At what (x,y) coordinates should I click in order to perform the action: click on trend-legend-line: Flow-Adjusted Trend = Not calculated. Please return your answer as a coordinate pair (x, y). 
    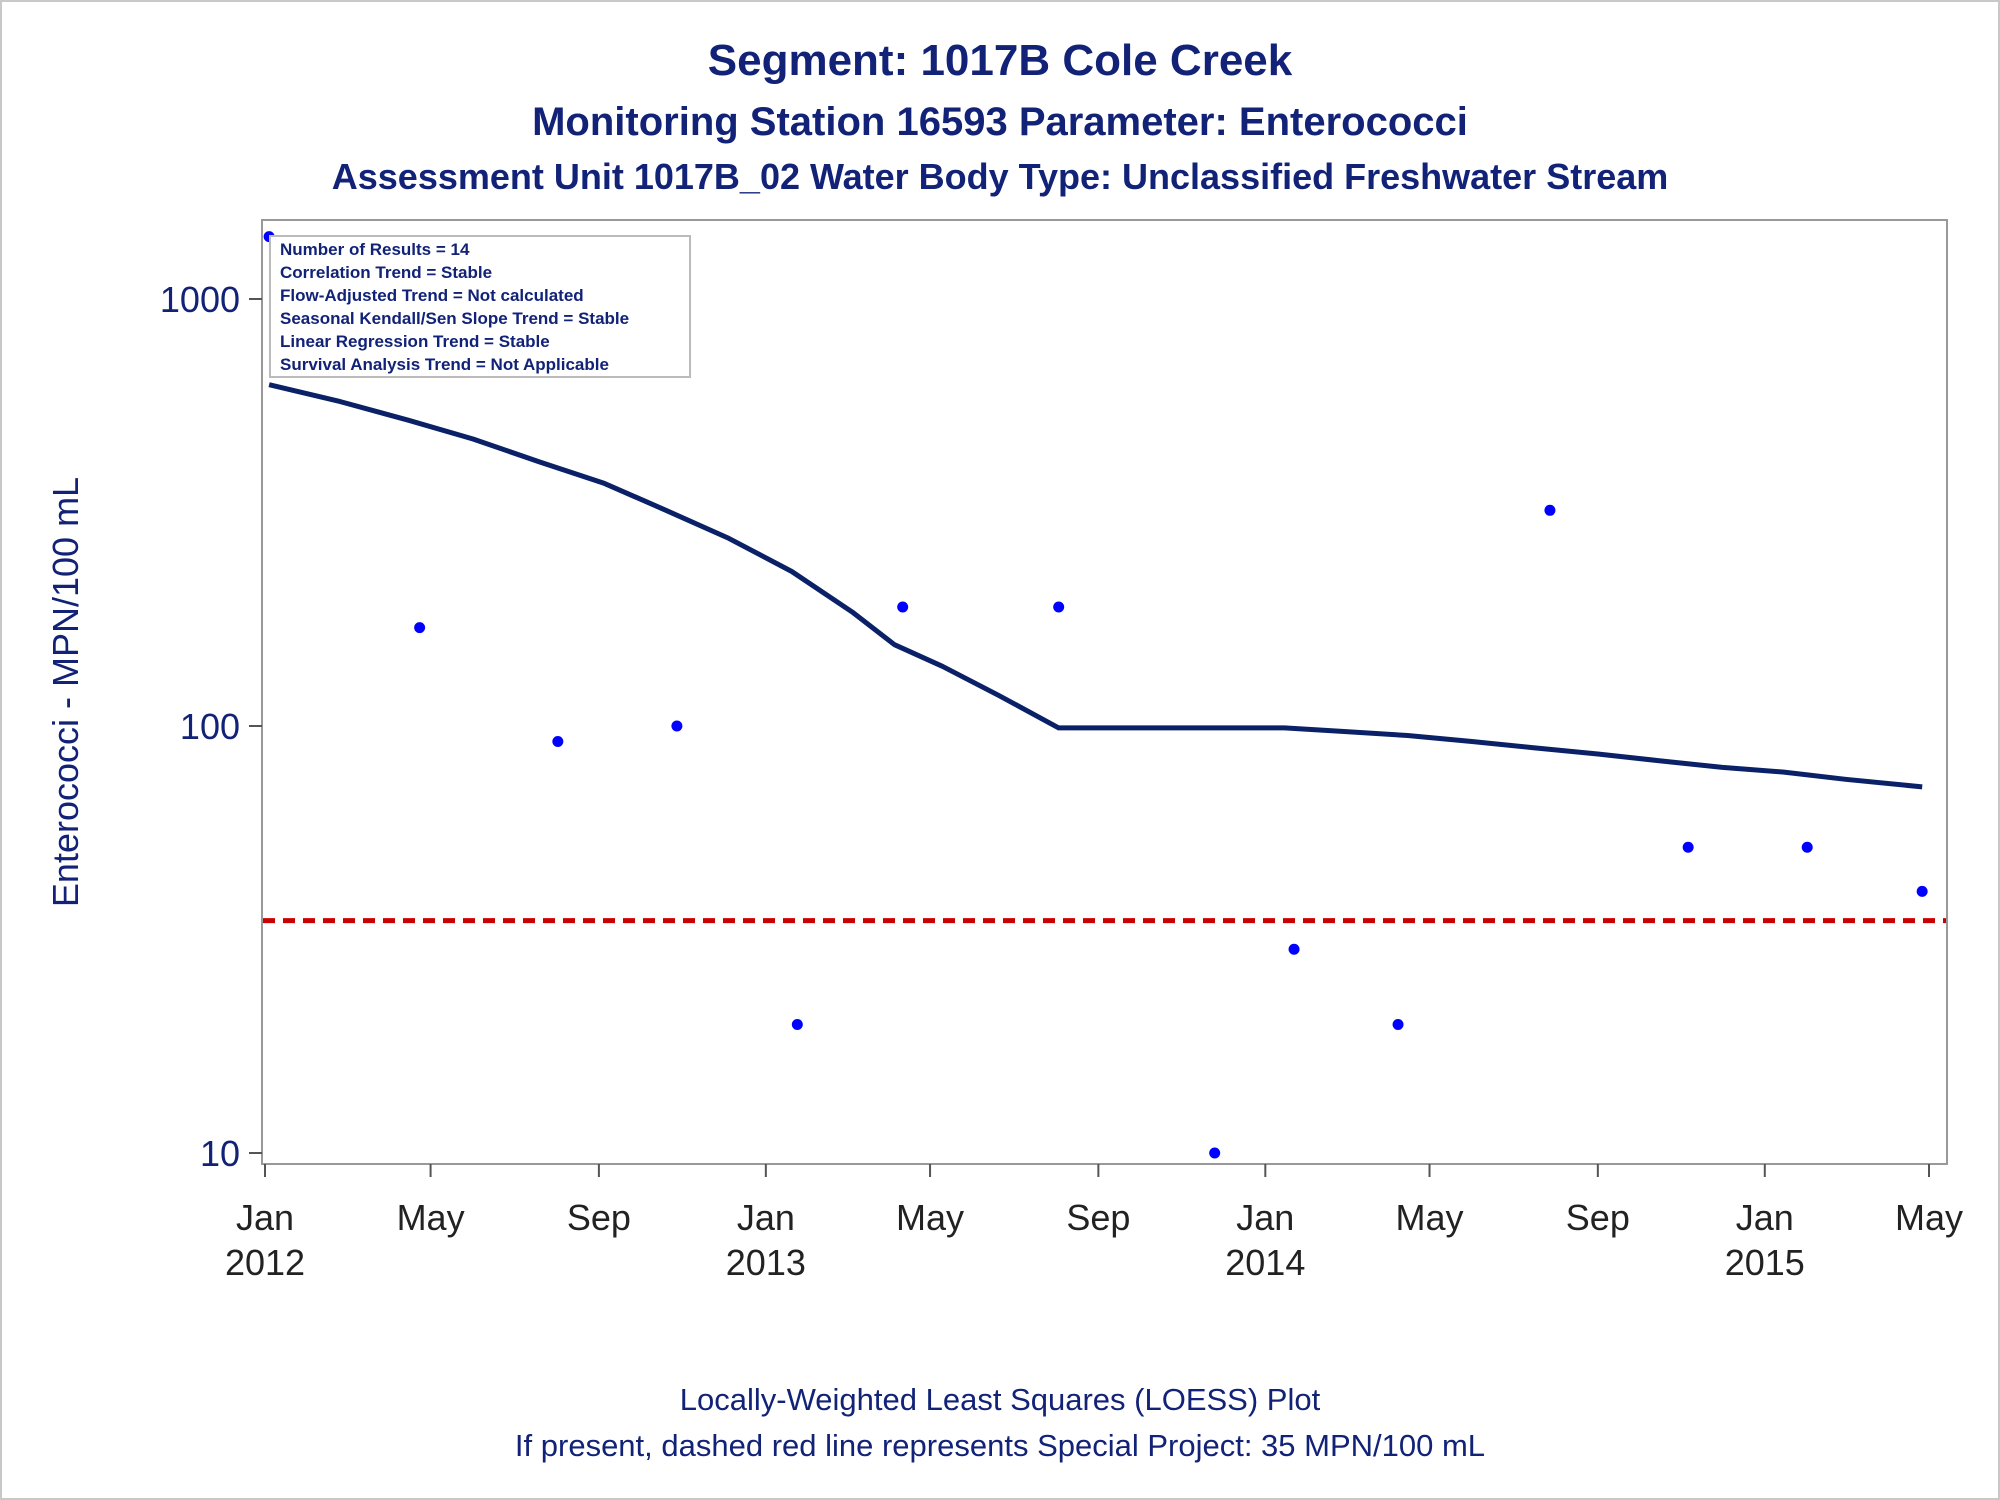
    Looking at the image, I should click on (432, 295).